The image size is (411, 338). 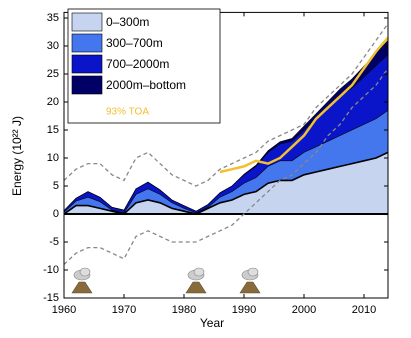 What do you see at coordinates (53, 130) in the screenshot?
I see `y-tick-label: 15` at bounding box center [53, 130].